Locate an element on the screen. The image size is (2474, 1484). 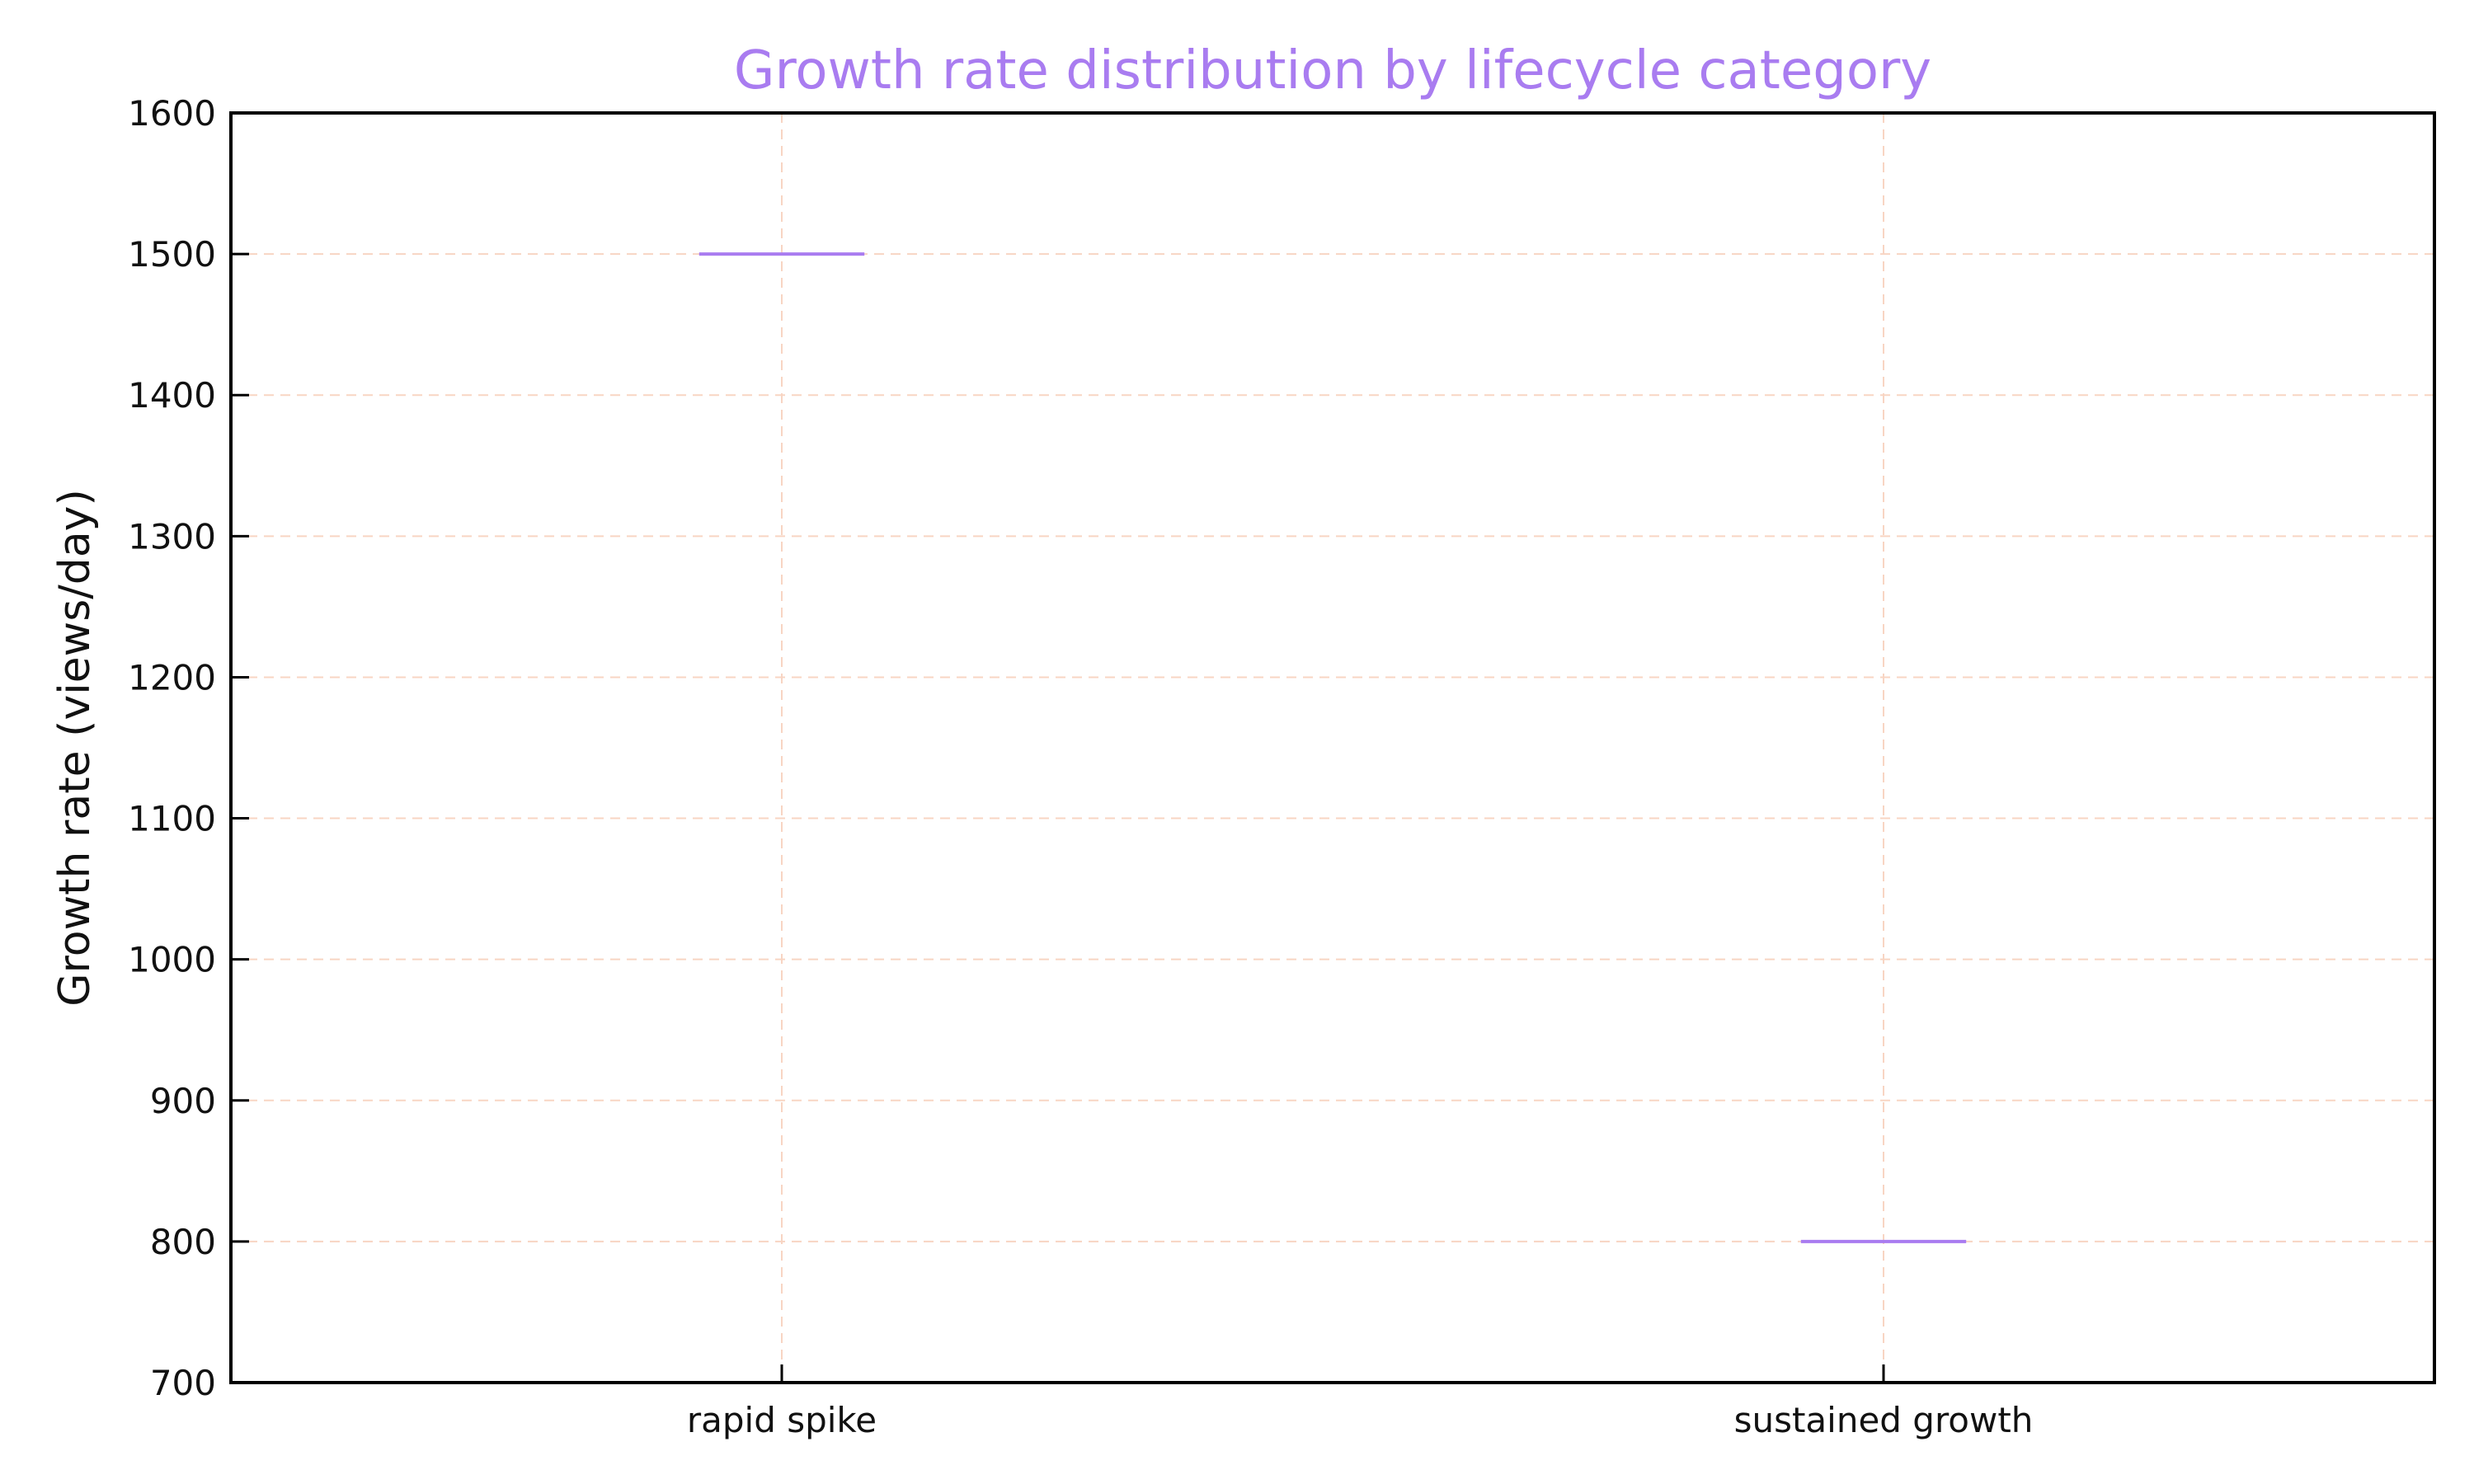
y-tick-label: 700 is located at coordinates (183, 1383).